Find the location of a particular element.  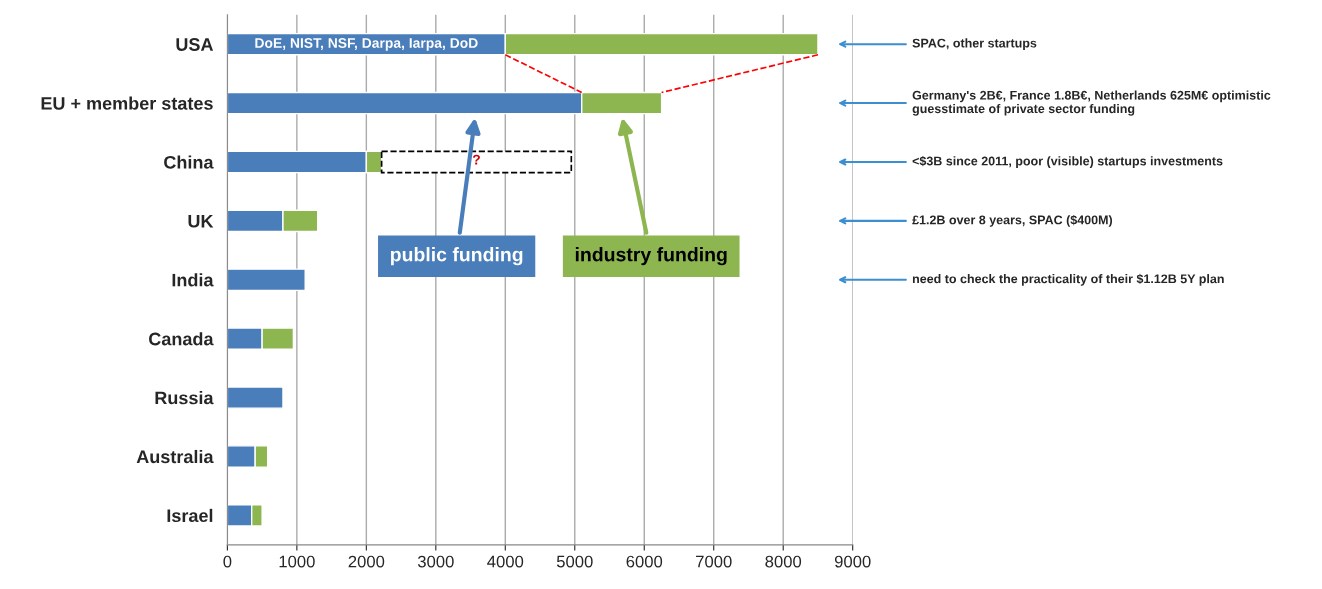

text: industry funding is located at coordinates (651, 256).